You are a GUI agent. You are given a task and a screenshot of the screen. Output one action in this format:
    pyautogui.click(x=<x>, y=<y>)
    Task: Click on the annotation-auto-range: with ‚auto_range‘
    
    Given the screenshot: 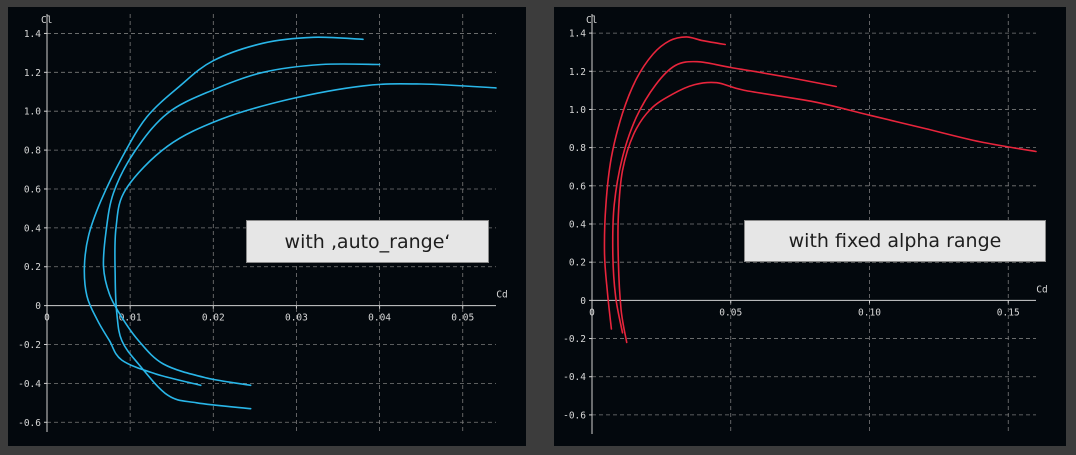 What is the action you would take?
    pyautogui.click(x=367, y=241)
    